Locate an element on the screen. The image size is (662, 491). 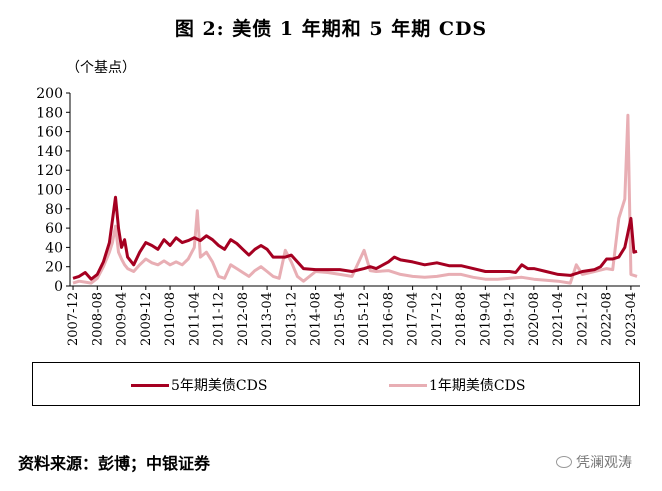
source-note: 资料来源：彭博；中银证券 is located at coordinates (114, 463).